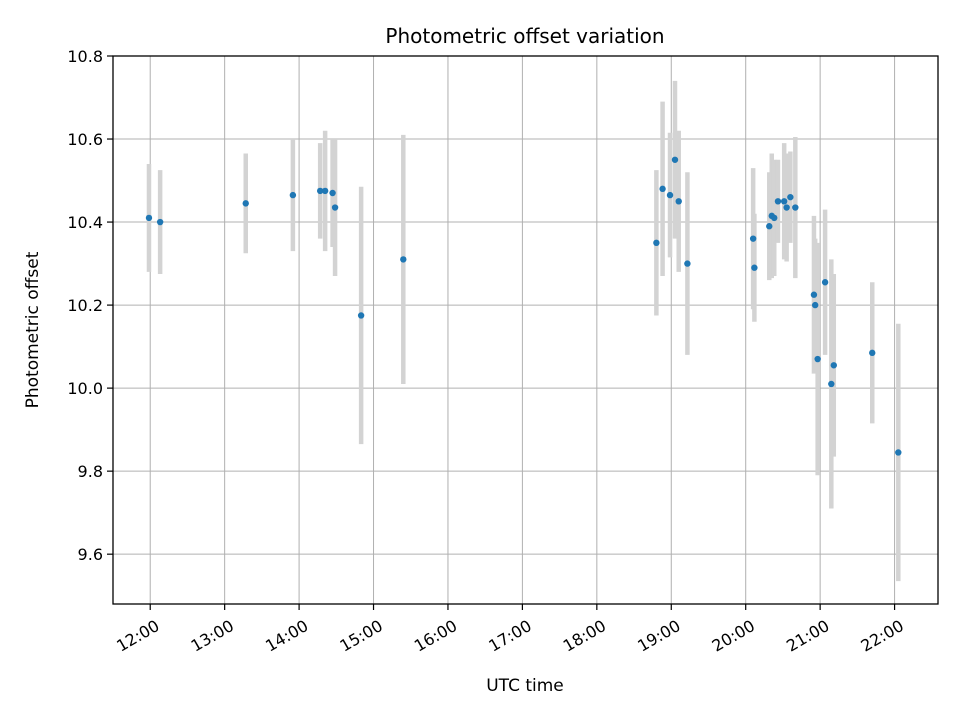  What do you see at coordinates (90, 554) in the screenshot?
I see `y-tick-label: 9.6` at bounding box center [90, 554].